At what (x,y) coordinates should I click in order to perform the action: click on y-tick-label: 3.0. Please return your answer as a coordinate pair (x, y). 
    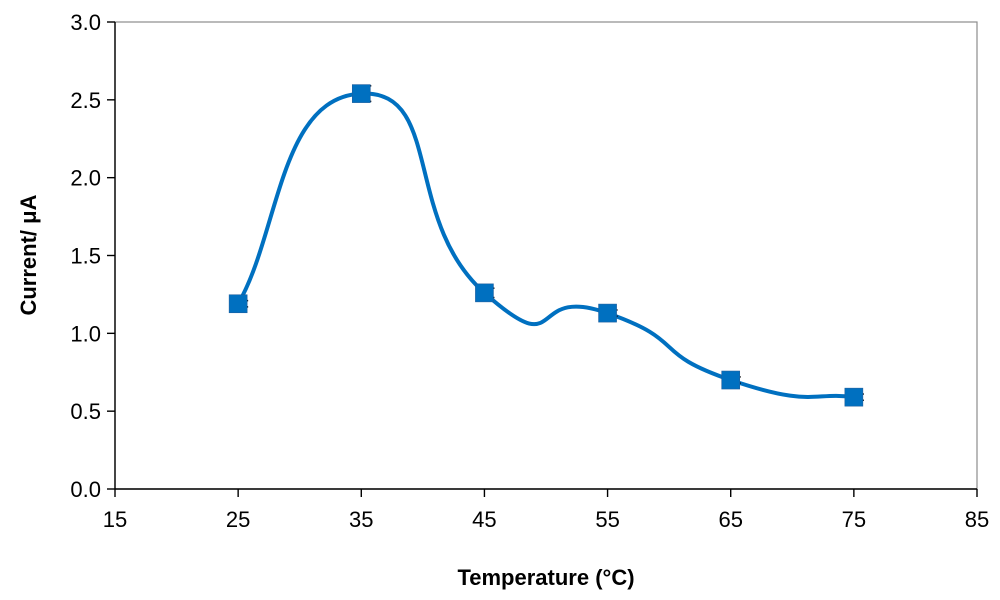
    Looking at the image, I should click on (85, 22).